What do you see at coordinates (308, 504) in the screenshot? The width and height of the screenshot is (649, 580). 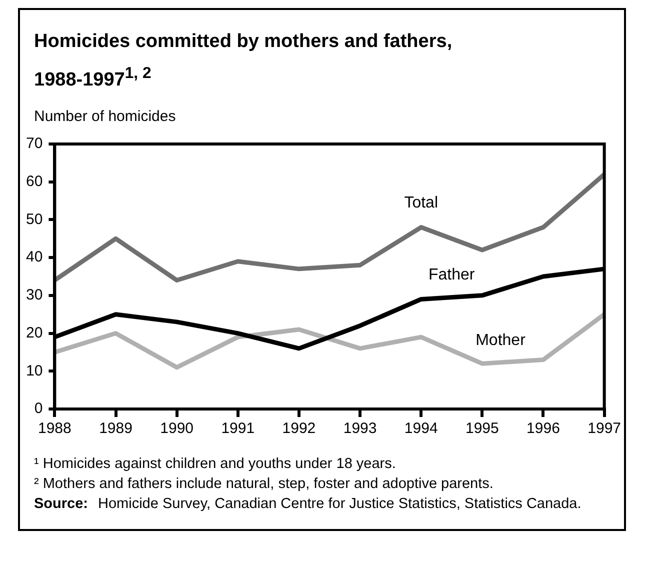 I see `source-note: Source: Homicide Survey, Canadian Centre for Justice Statistics, Statistics Canada.` at bounding box center [308, 504].